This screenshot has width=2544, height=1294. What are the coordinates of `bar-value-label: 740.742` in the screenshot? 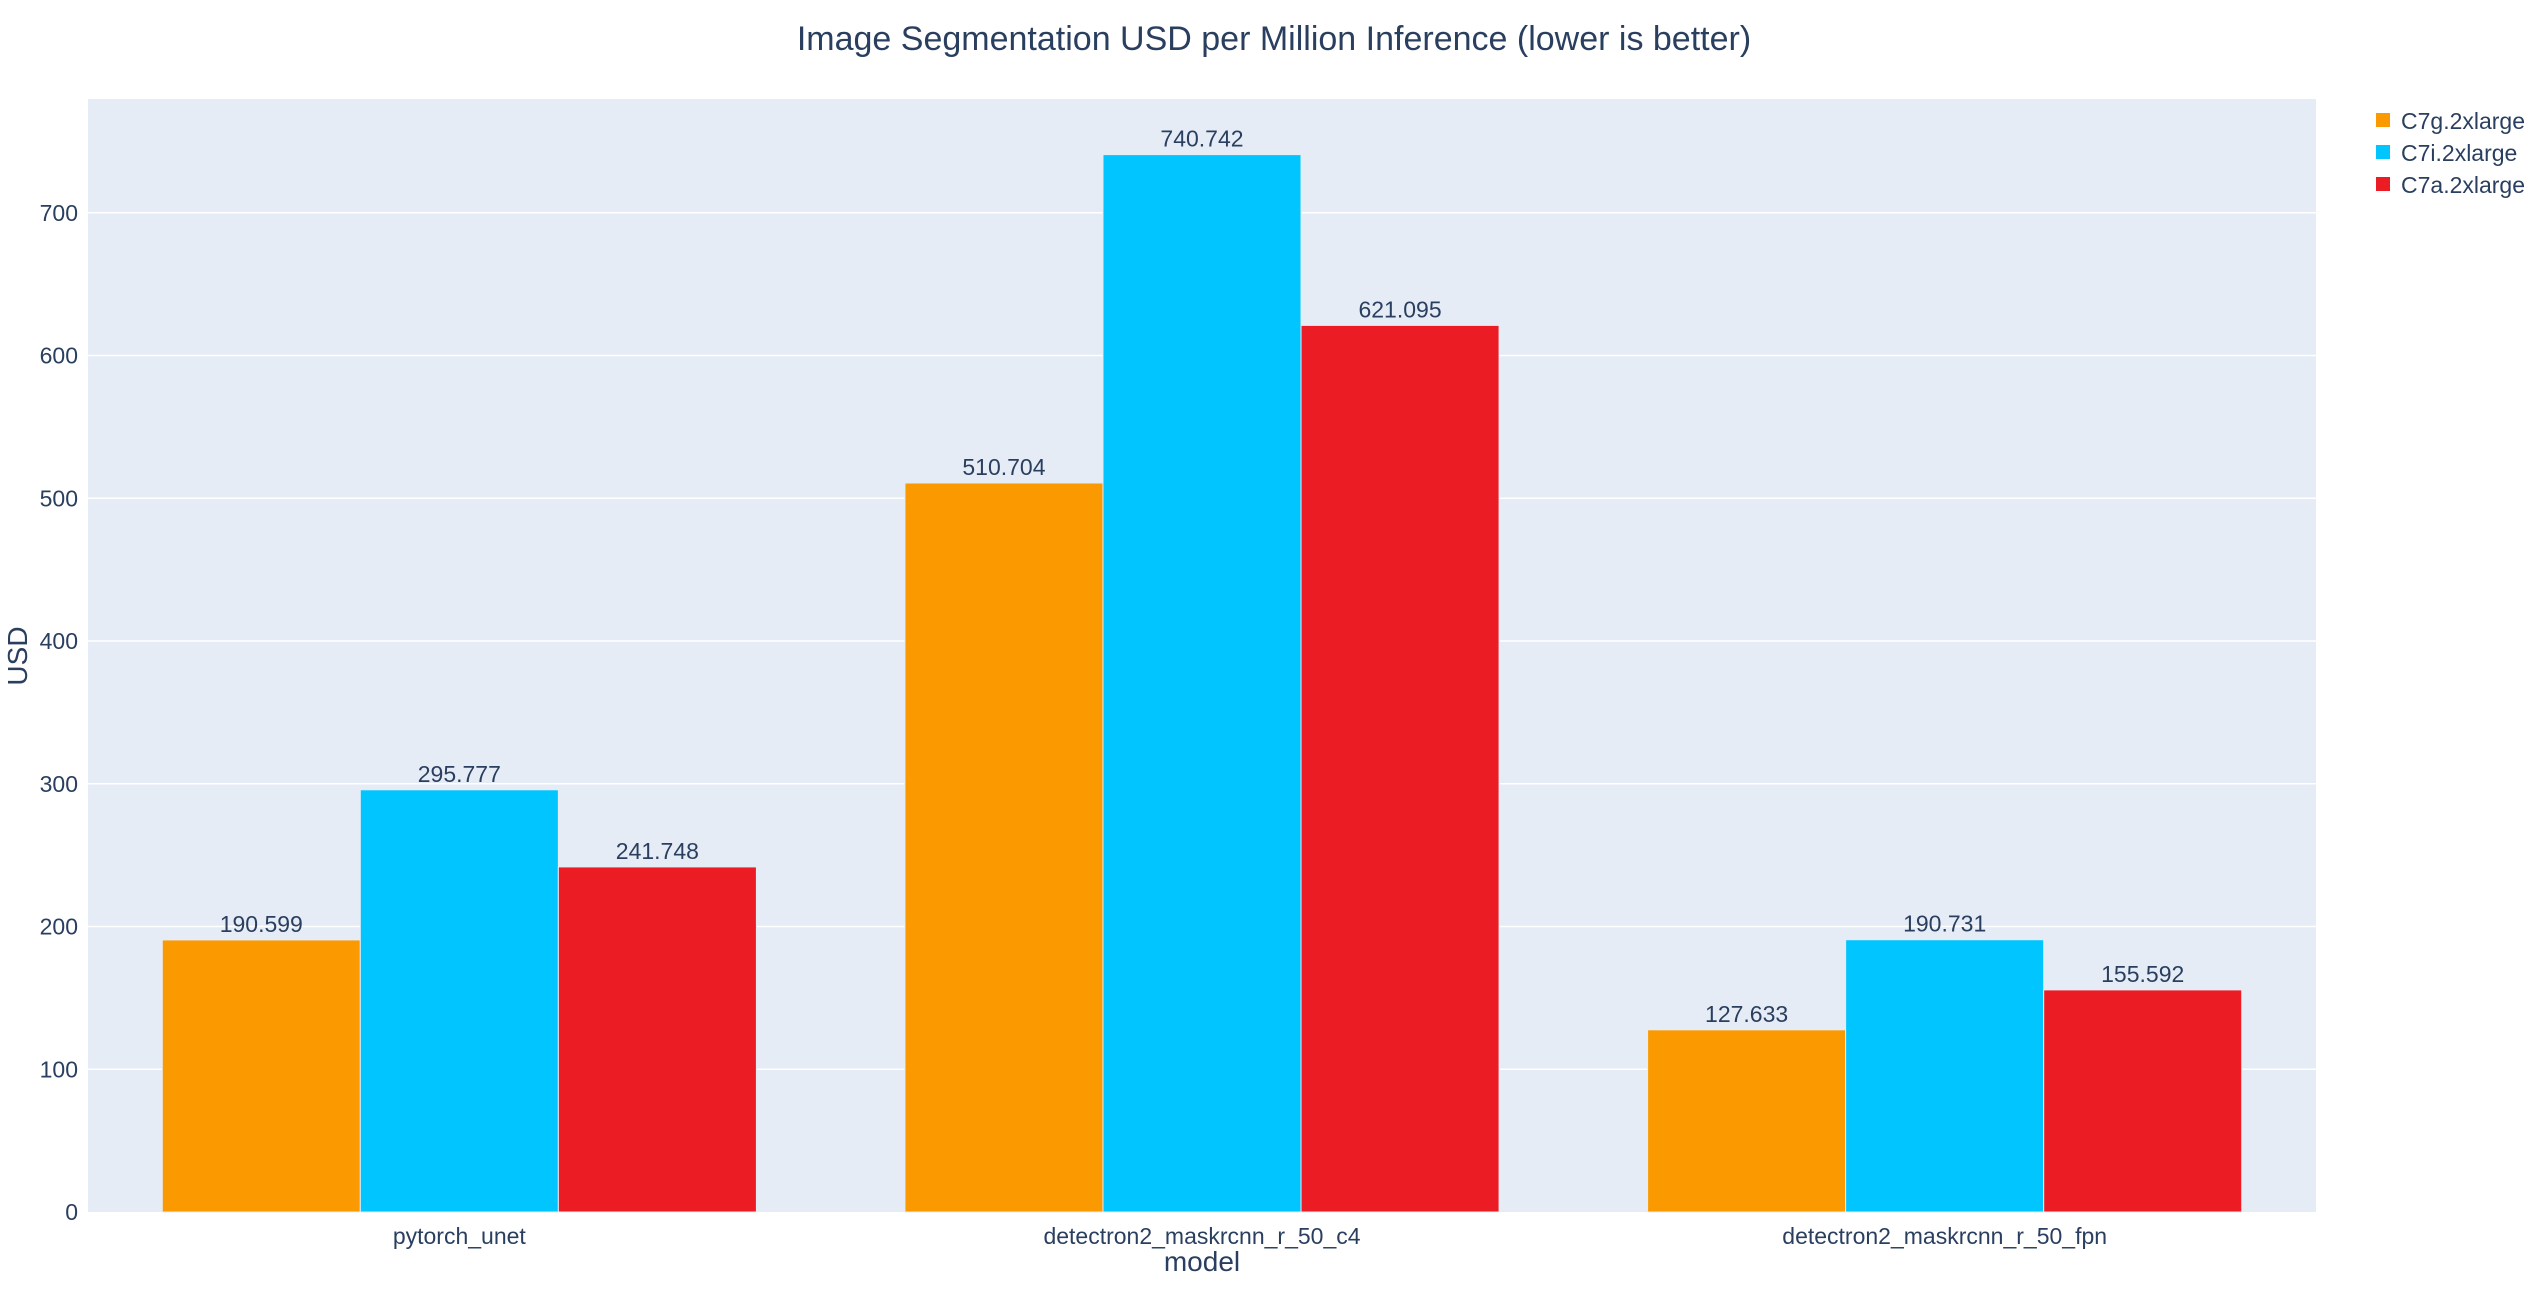 It's located at (1201, 139).